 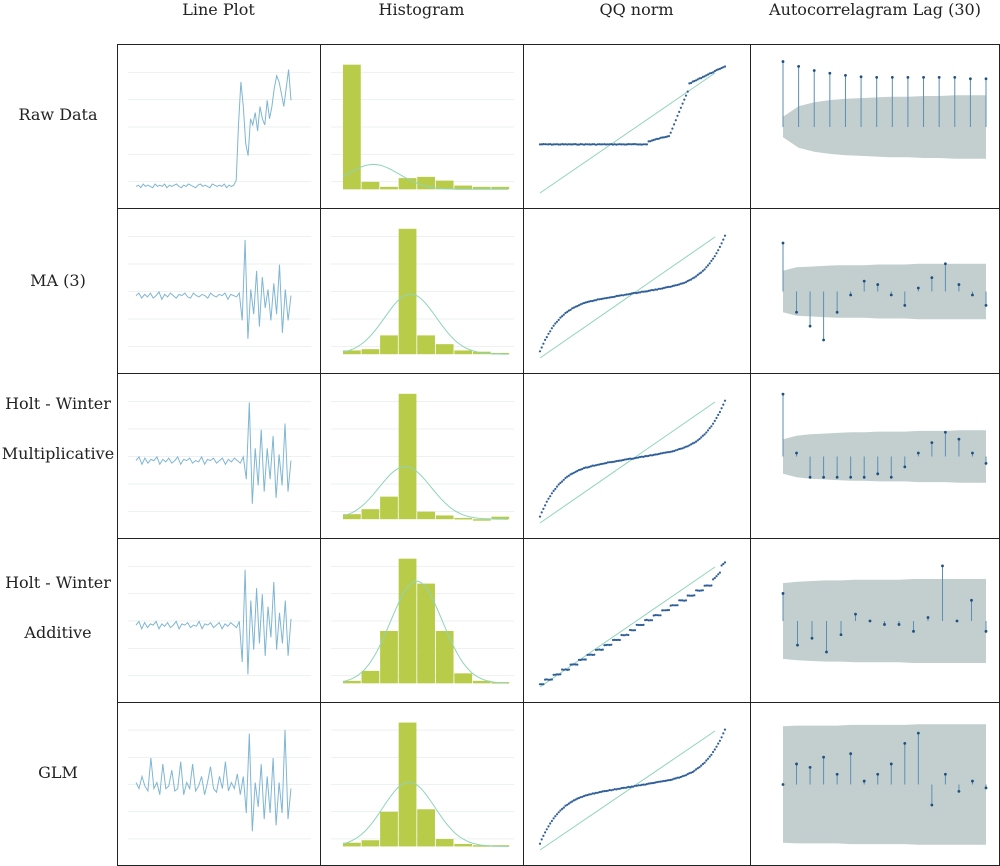 I want to click on line-plot-cell, so click(x=219, y=621).